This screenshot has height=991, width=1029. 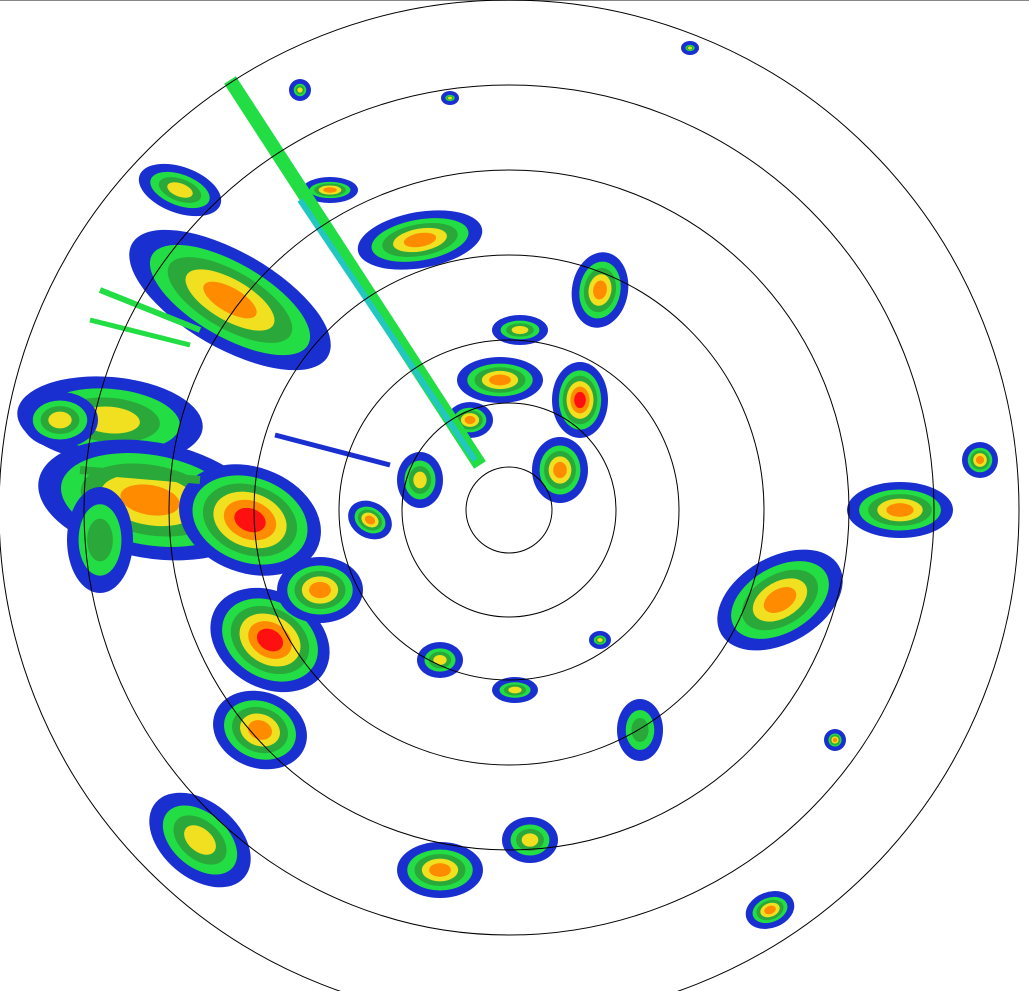 I want to click on range-ring, so click(x=509, y=510).